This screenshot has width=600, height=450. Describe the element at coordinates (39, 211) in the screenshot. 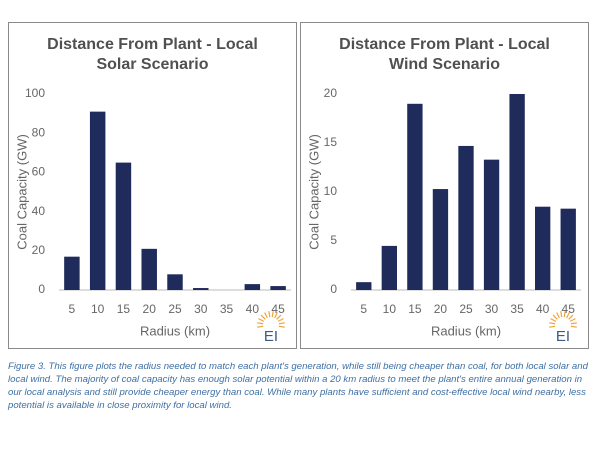

I see `y-tick-label: 40` at that location.